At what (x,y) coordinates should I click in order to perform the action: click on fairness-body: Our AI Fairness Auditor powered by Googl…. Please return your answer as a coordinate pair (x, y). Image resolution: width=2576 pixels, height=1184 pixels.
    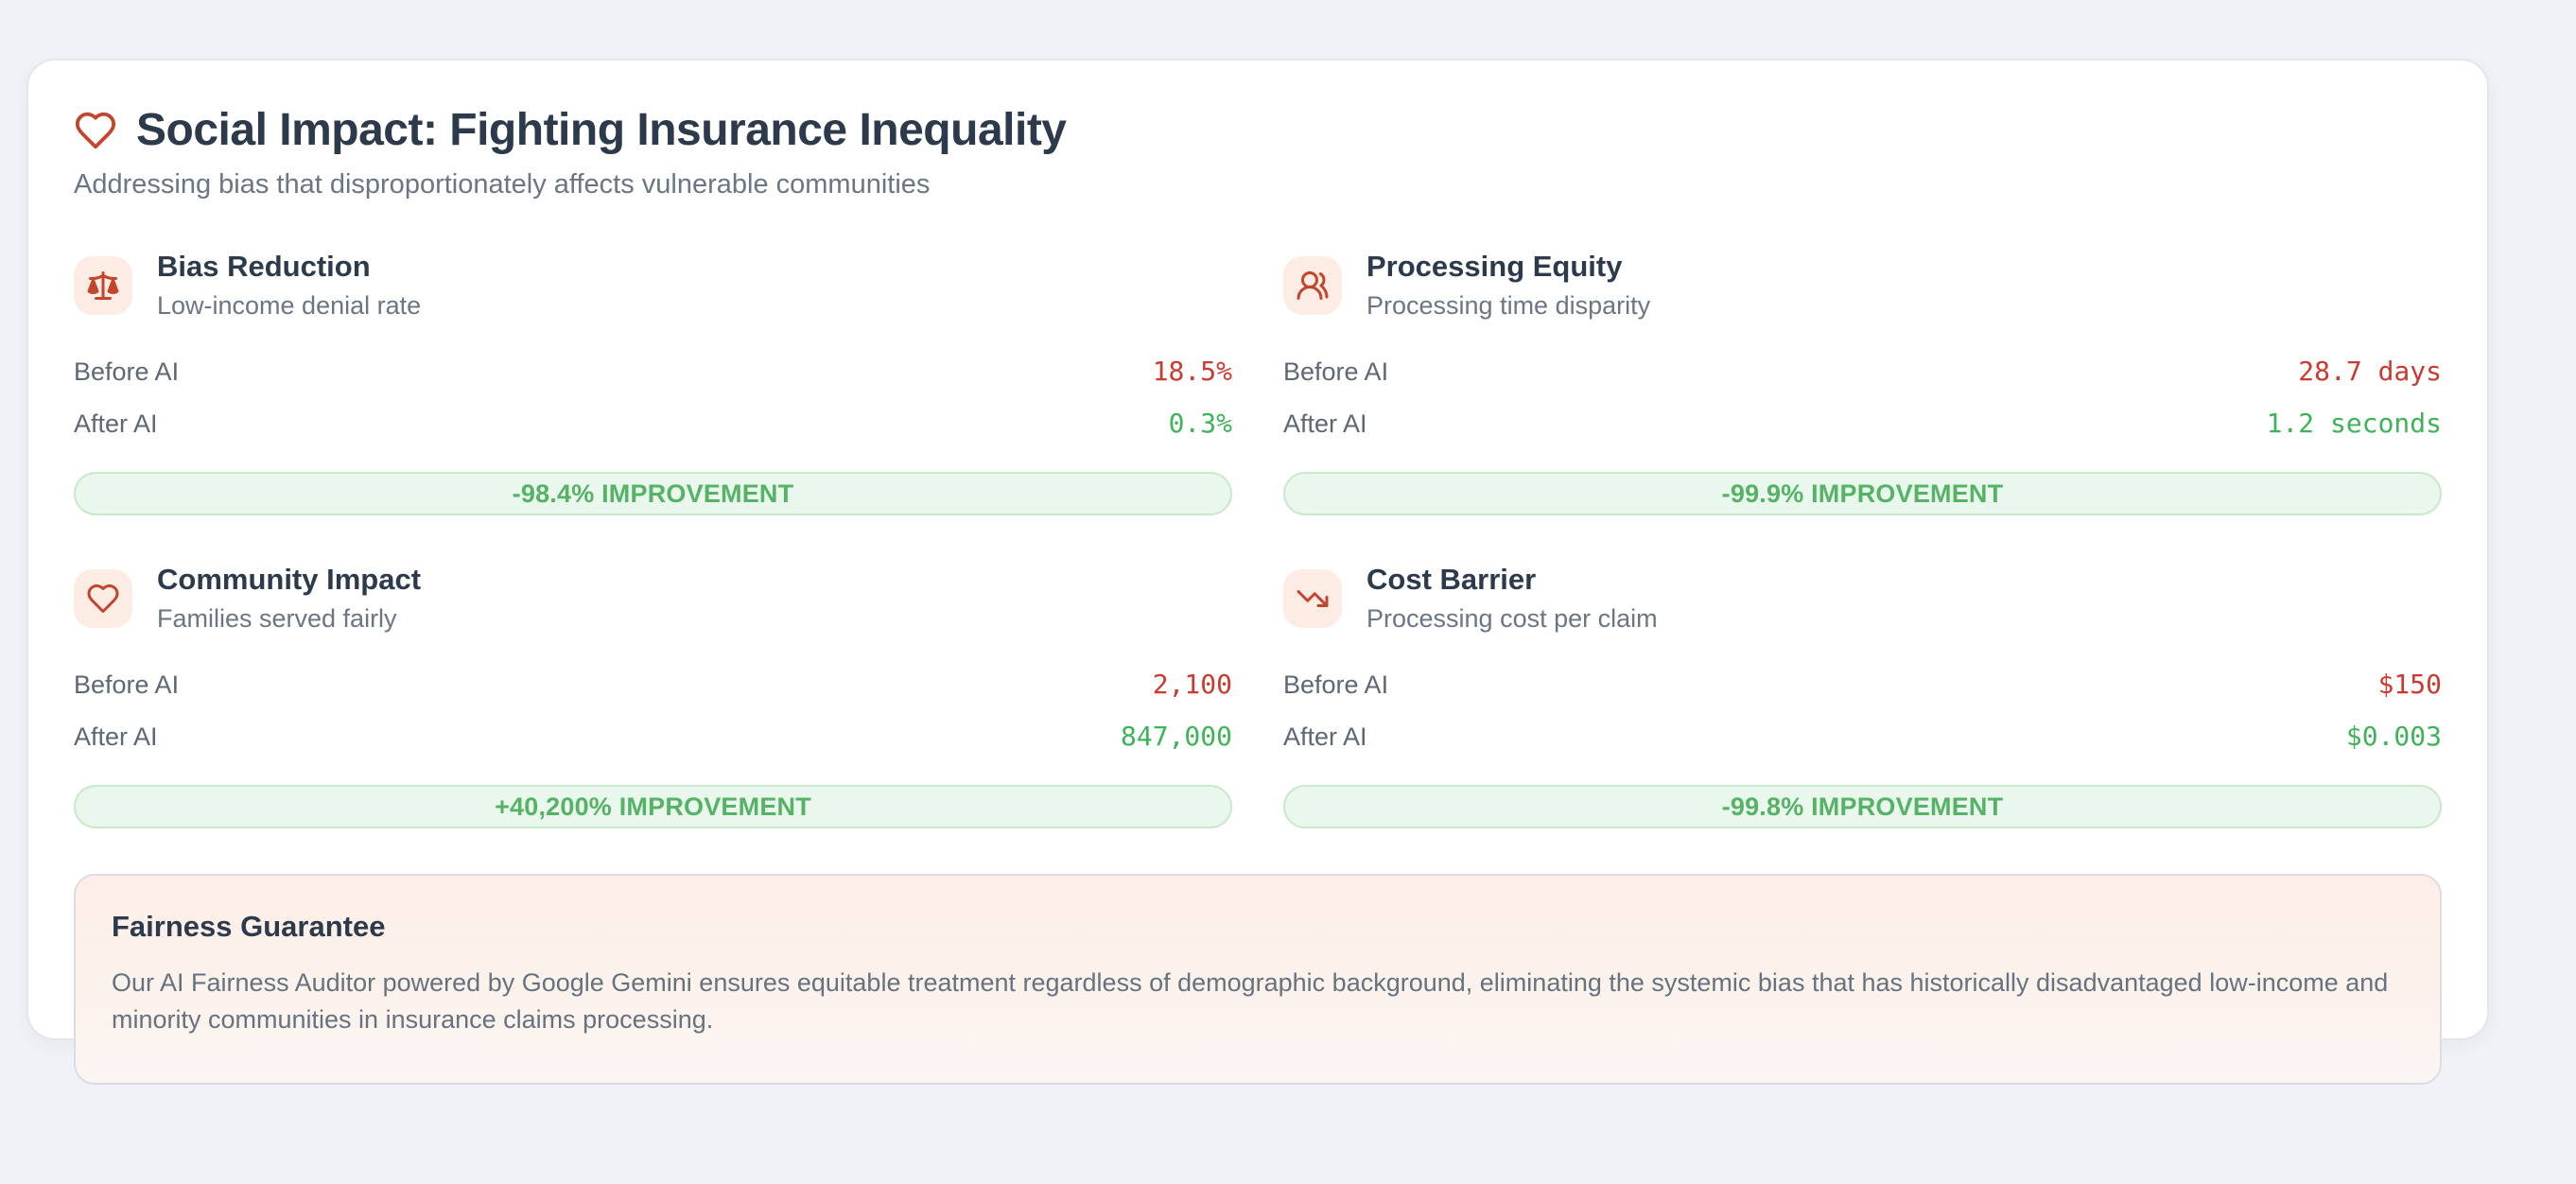
    Looking at the image, I should click on (1250, 1001).